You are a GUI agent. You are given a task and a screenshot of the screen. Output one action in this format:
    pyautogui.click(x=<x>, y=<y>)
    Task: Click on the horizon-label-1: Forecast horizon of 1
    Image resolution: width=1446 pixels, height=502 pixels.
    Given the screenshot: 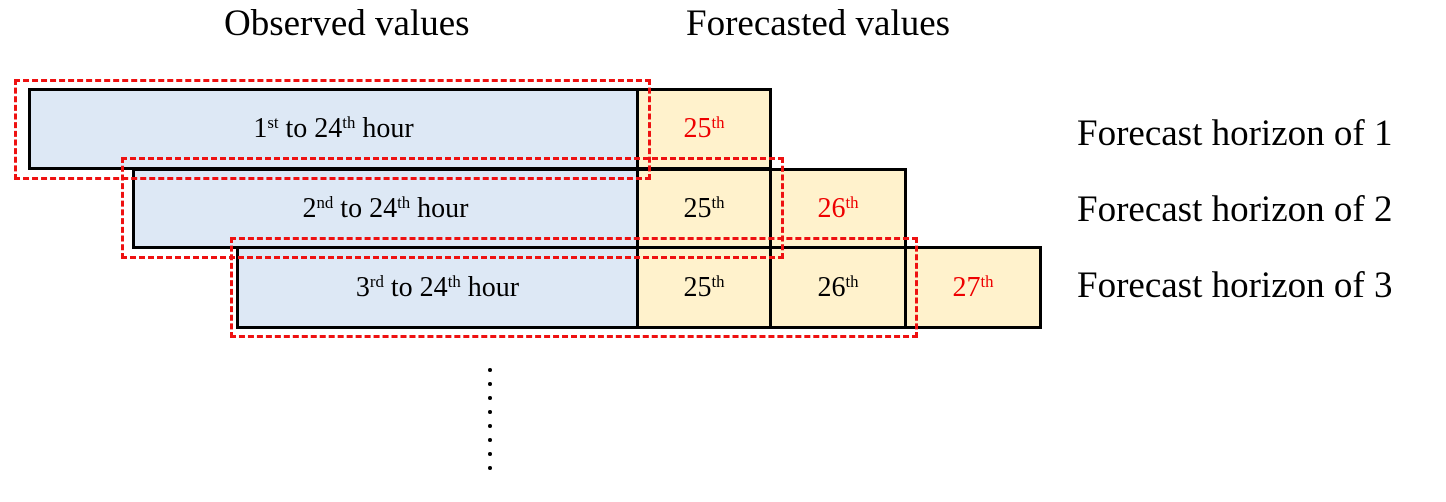 What is the action you would take?
    pyautogui.click(x=1235, y=133)
    